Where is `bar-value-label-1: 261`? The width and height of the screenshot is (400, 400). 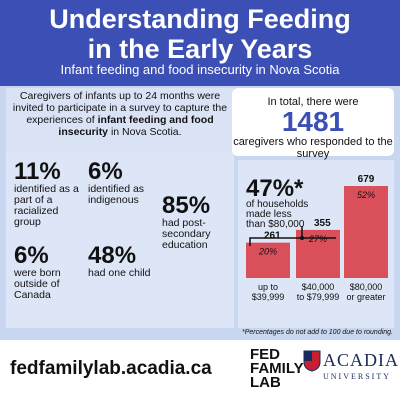 bar-value-label-1: 261 is located at coordinates (272, 236).